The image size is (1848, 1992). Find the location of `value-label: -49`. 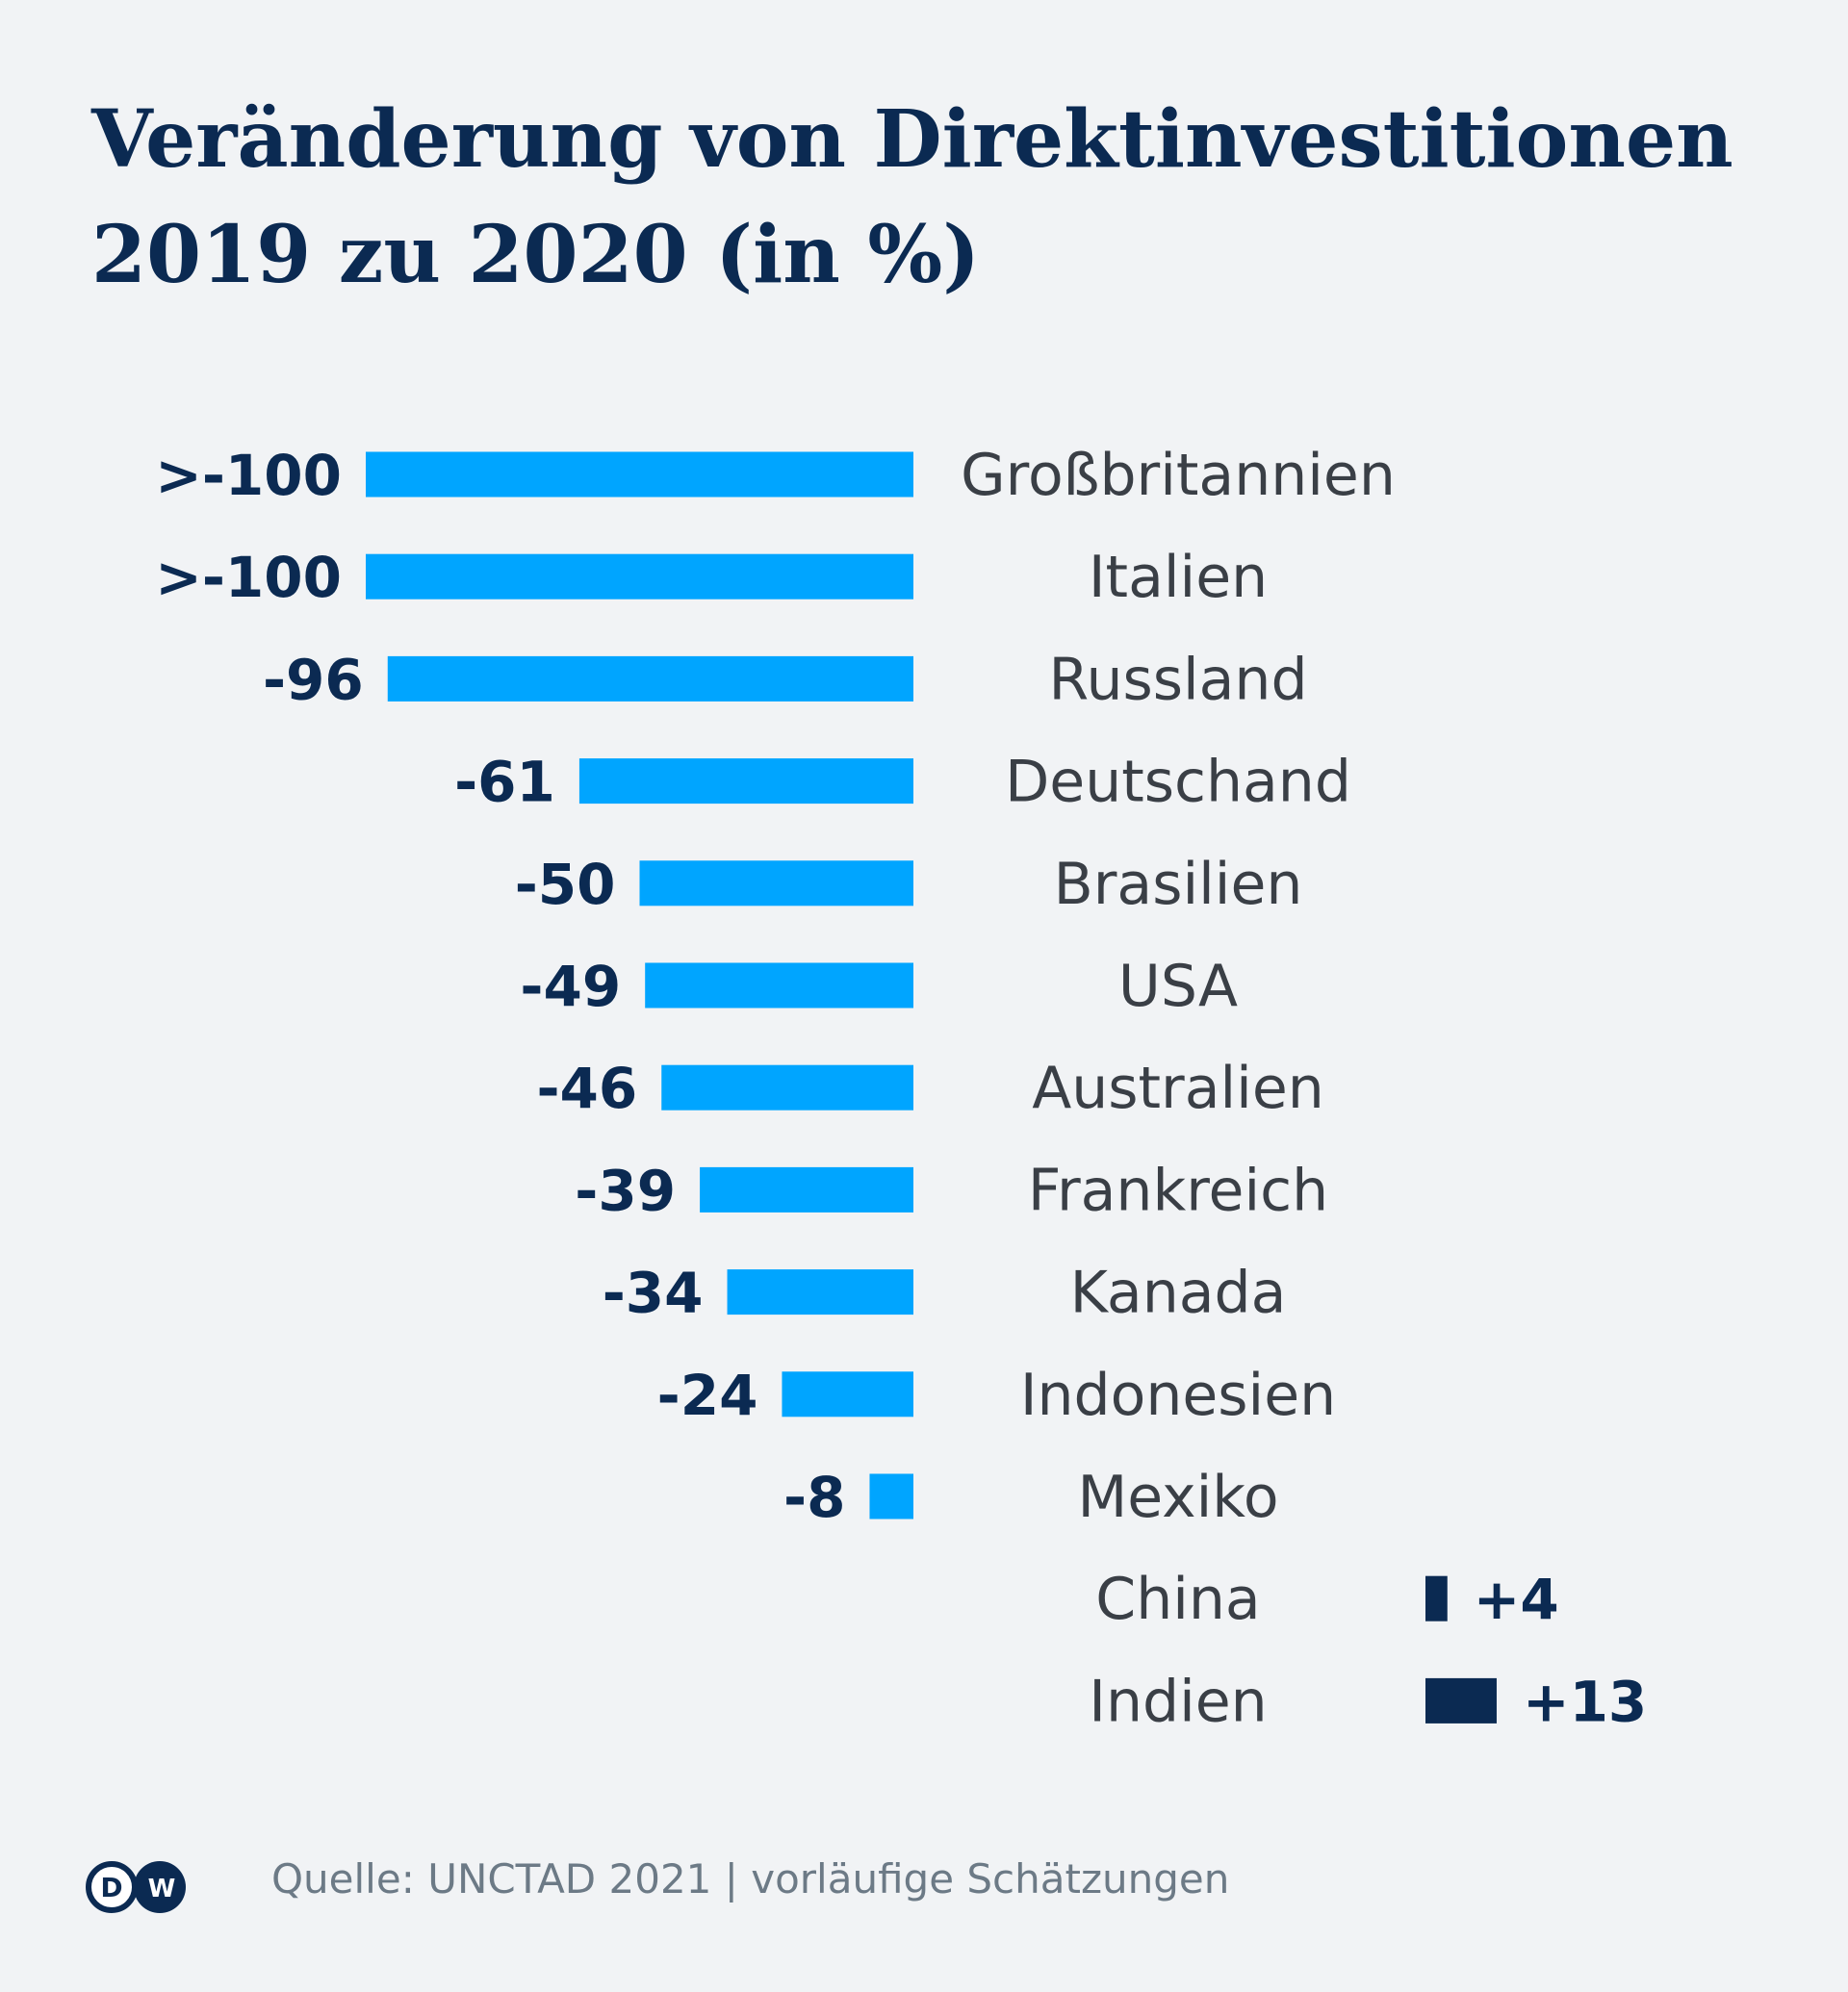

value-label: -49 is located at coordinates (570, 987).